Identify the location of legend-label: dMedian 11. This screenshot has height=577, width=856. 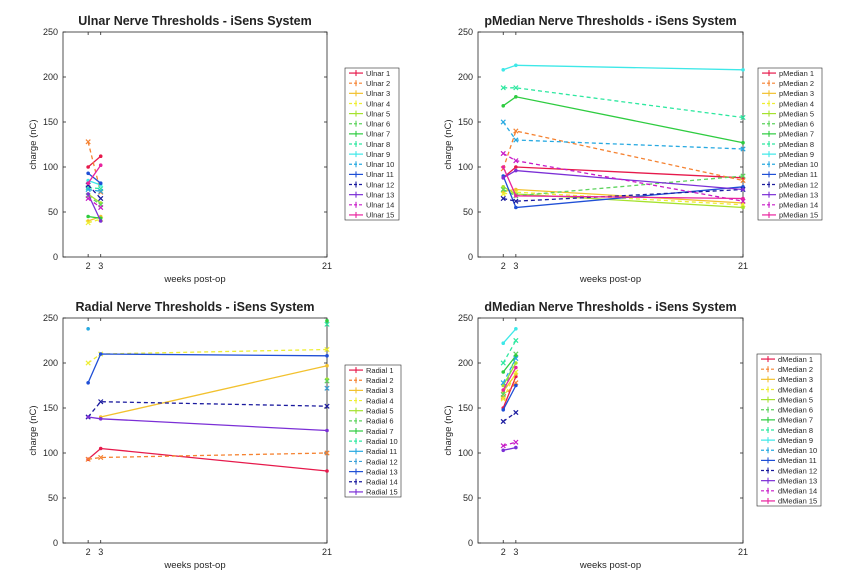
(797, 460).